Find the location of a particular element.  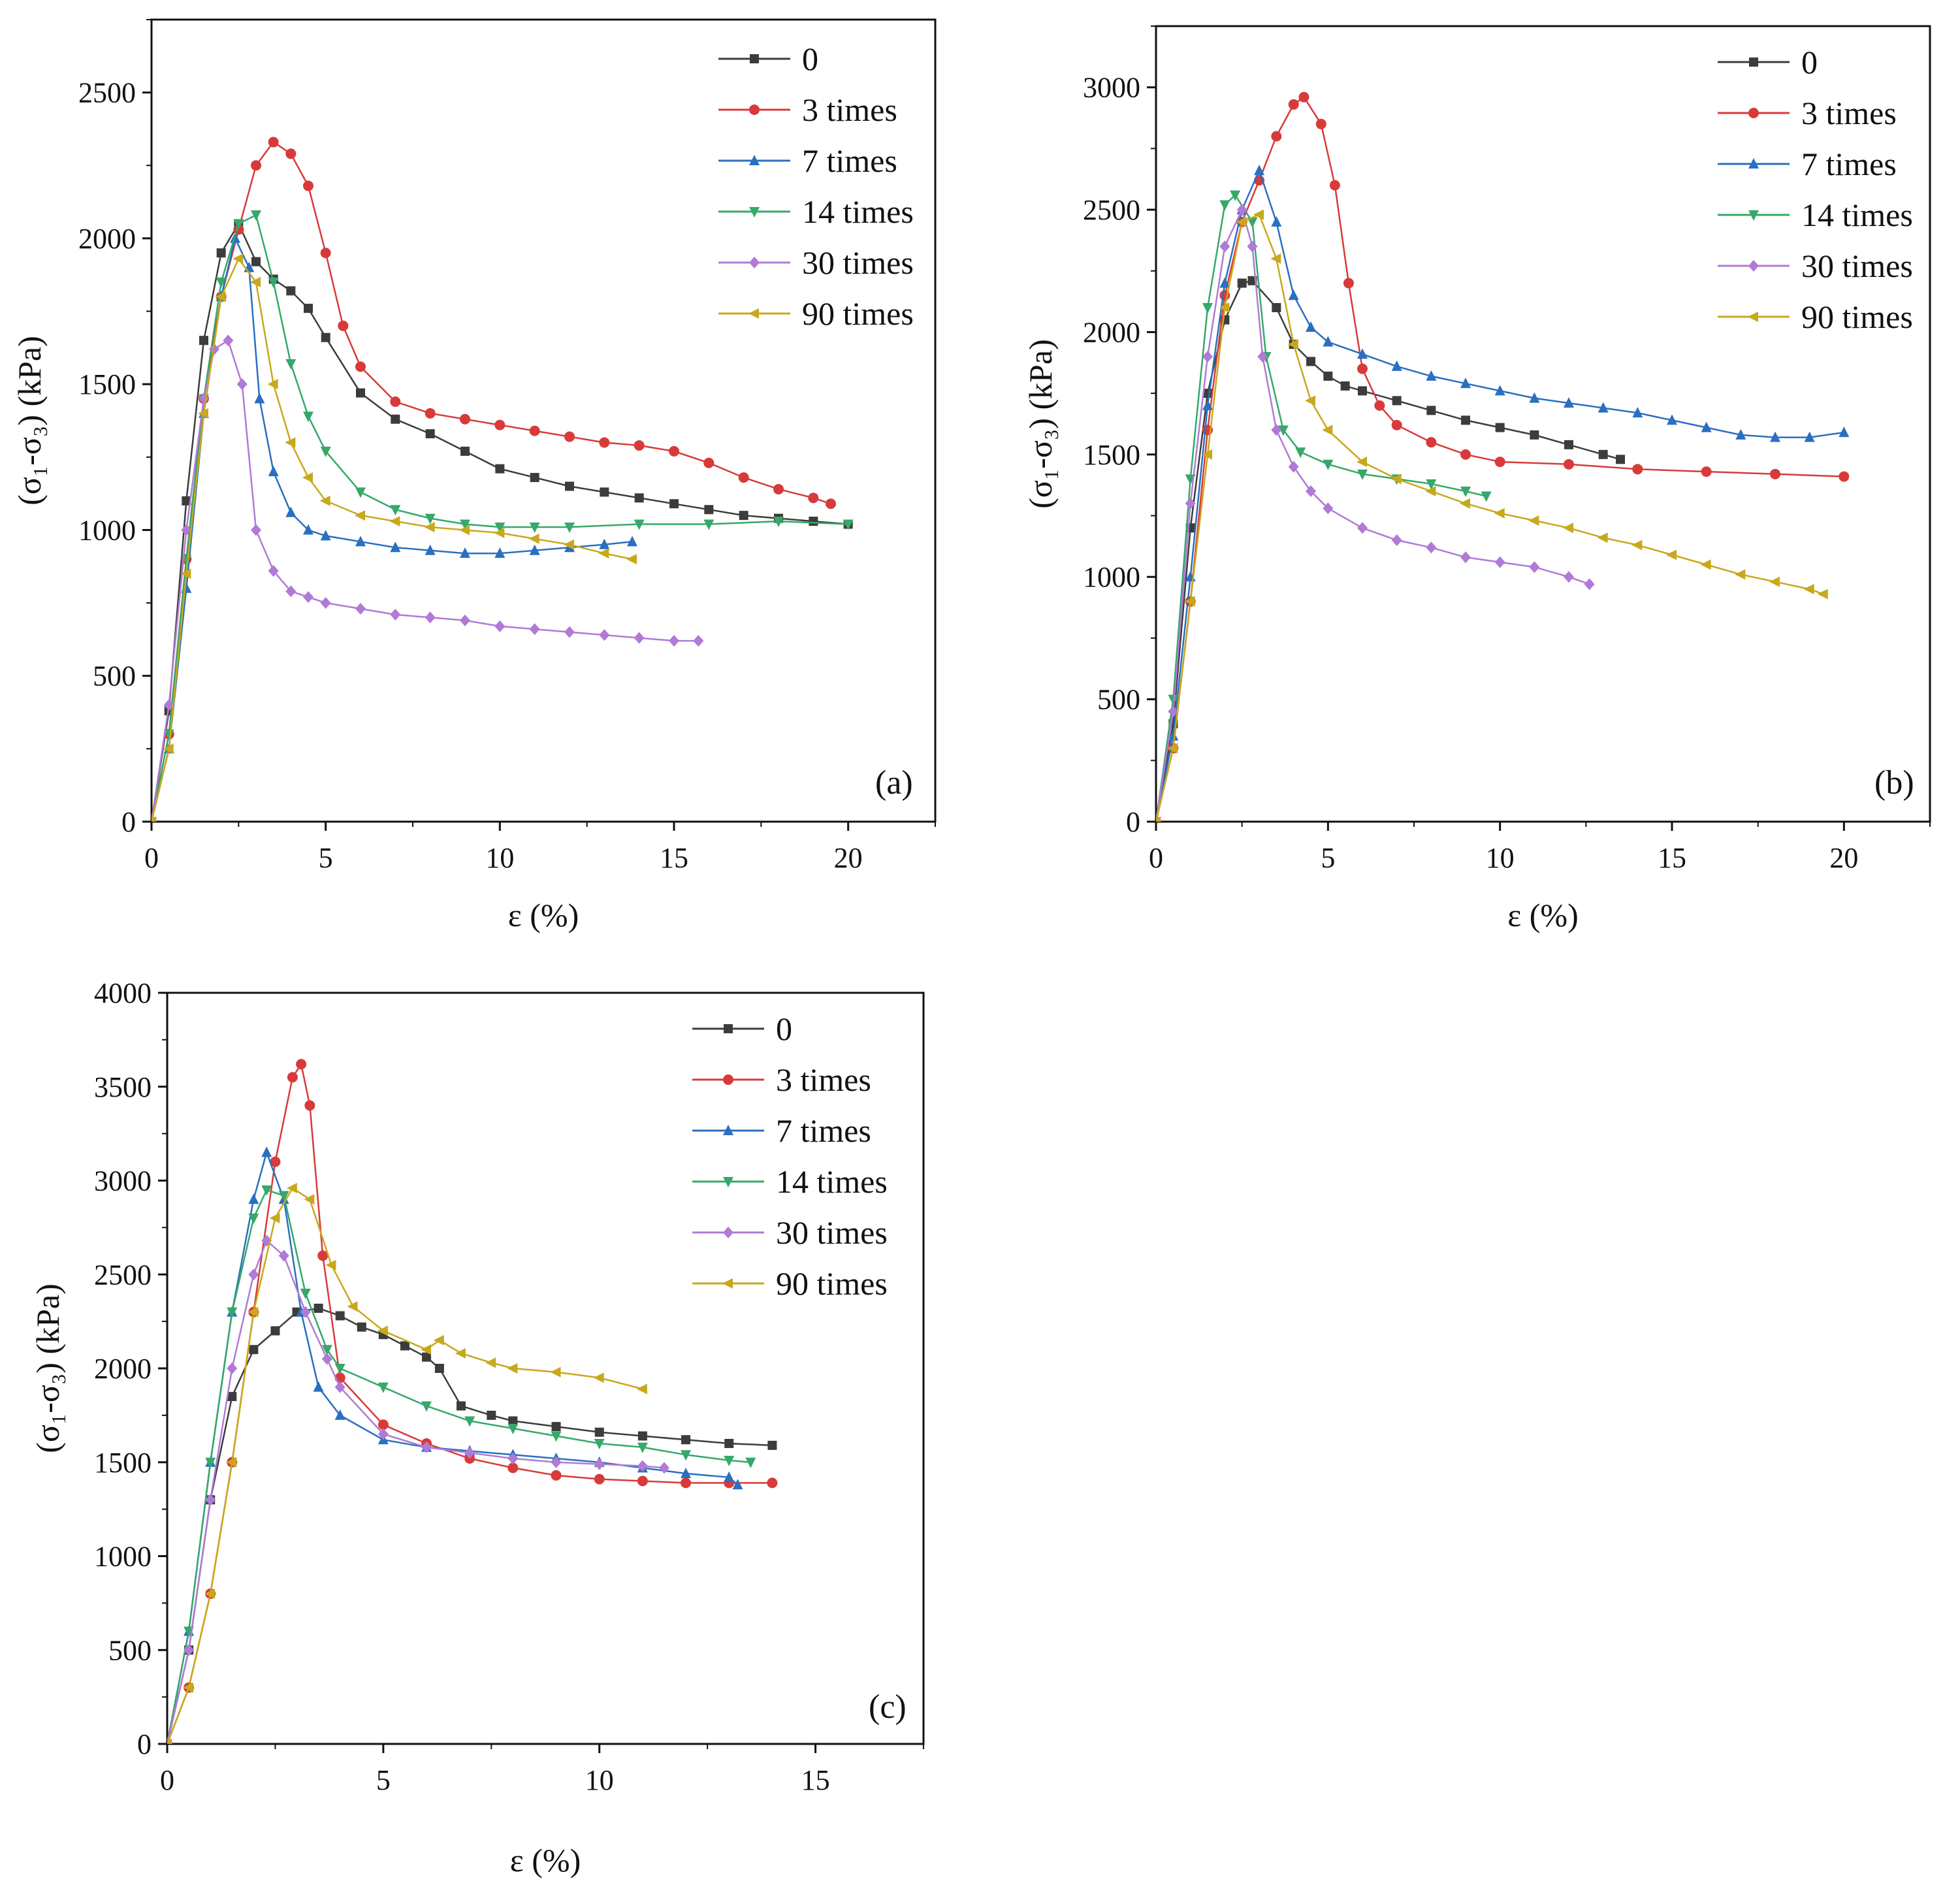

y-tick-label: 3500 is located at coordinates (123, 1087).